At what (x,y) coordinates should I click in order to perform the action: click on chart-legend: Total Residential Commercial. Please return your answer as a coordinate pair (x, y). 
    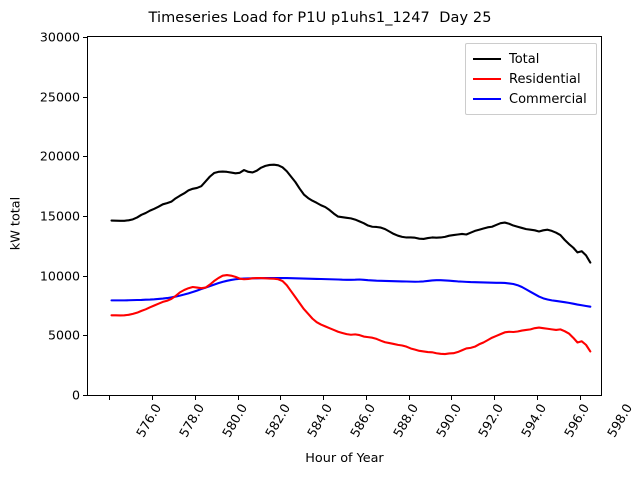
    Looking at the image, I should click on (531, 79).